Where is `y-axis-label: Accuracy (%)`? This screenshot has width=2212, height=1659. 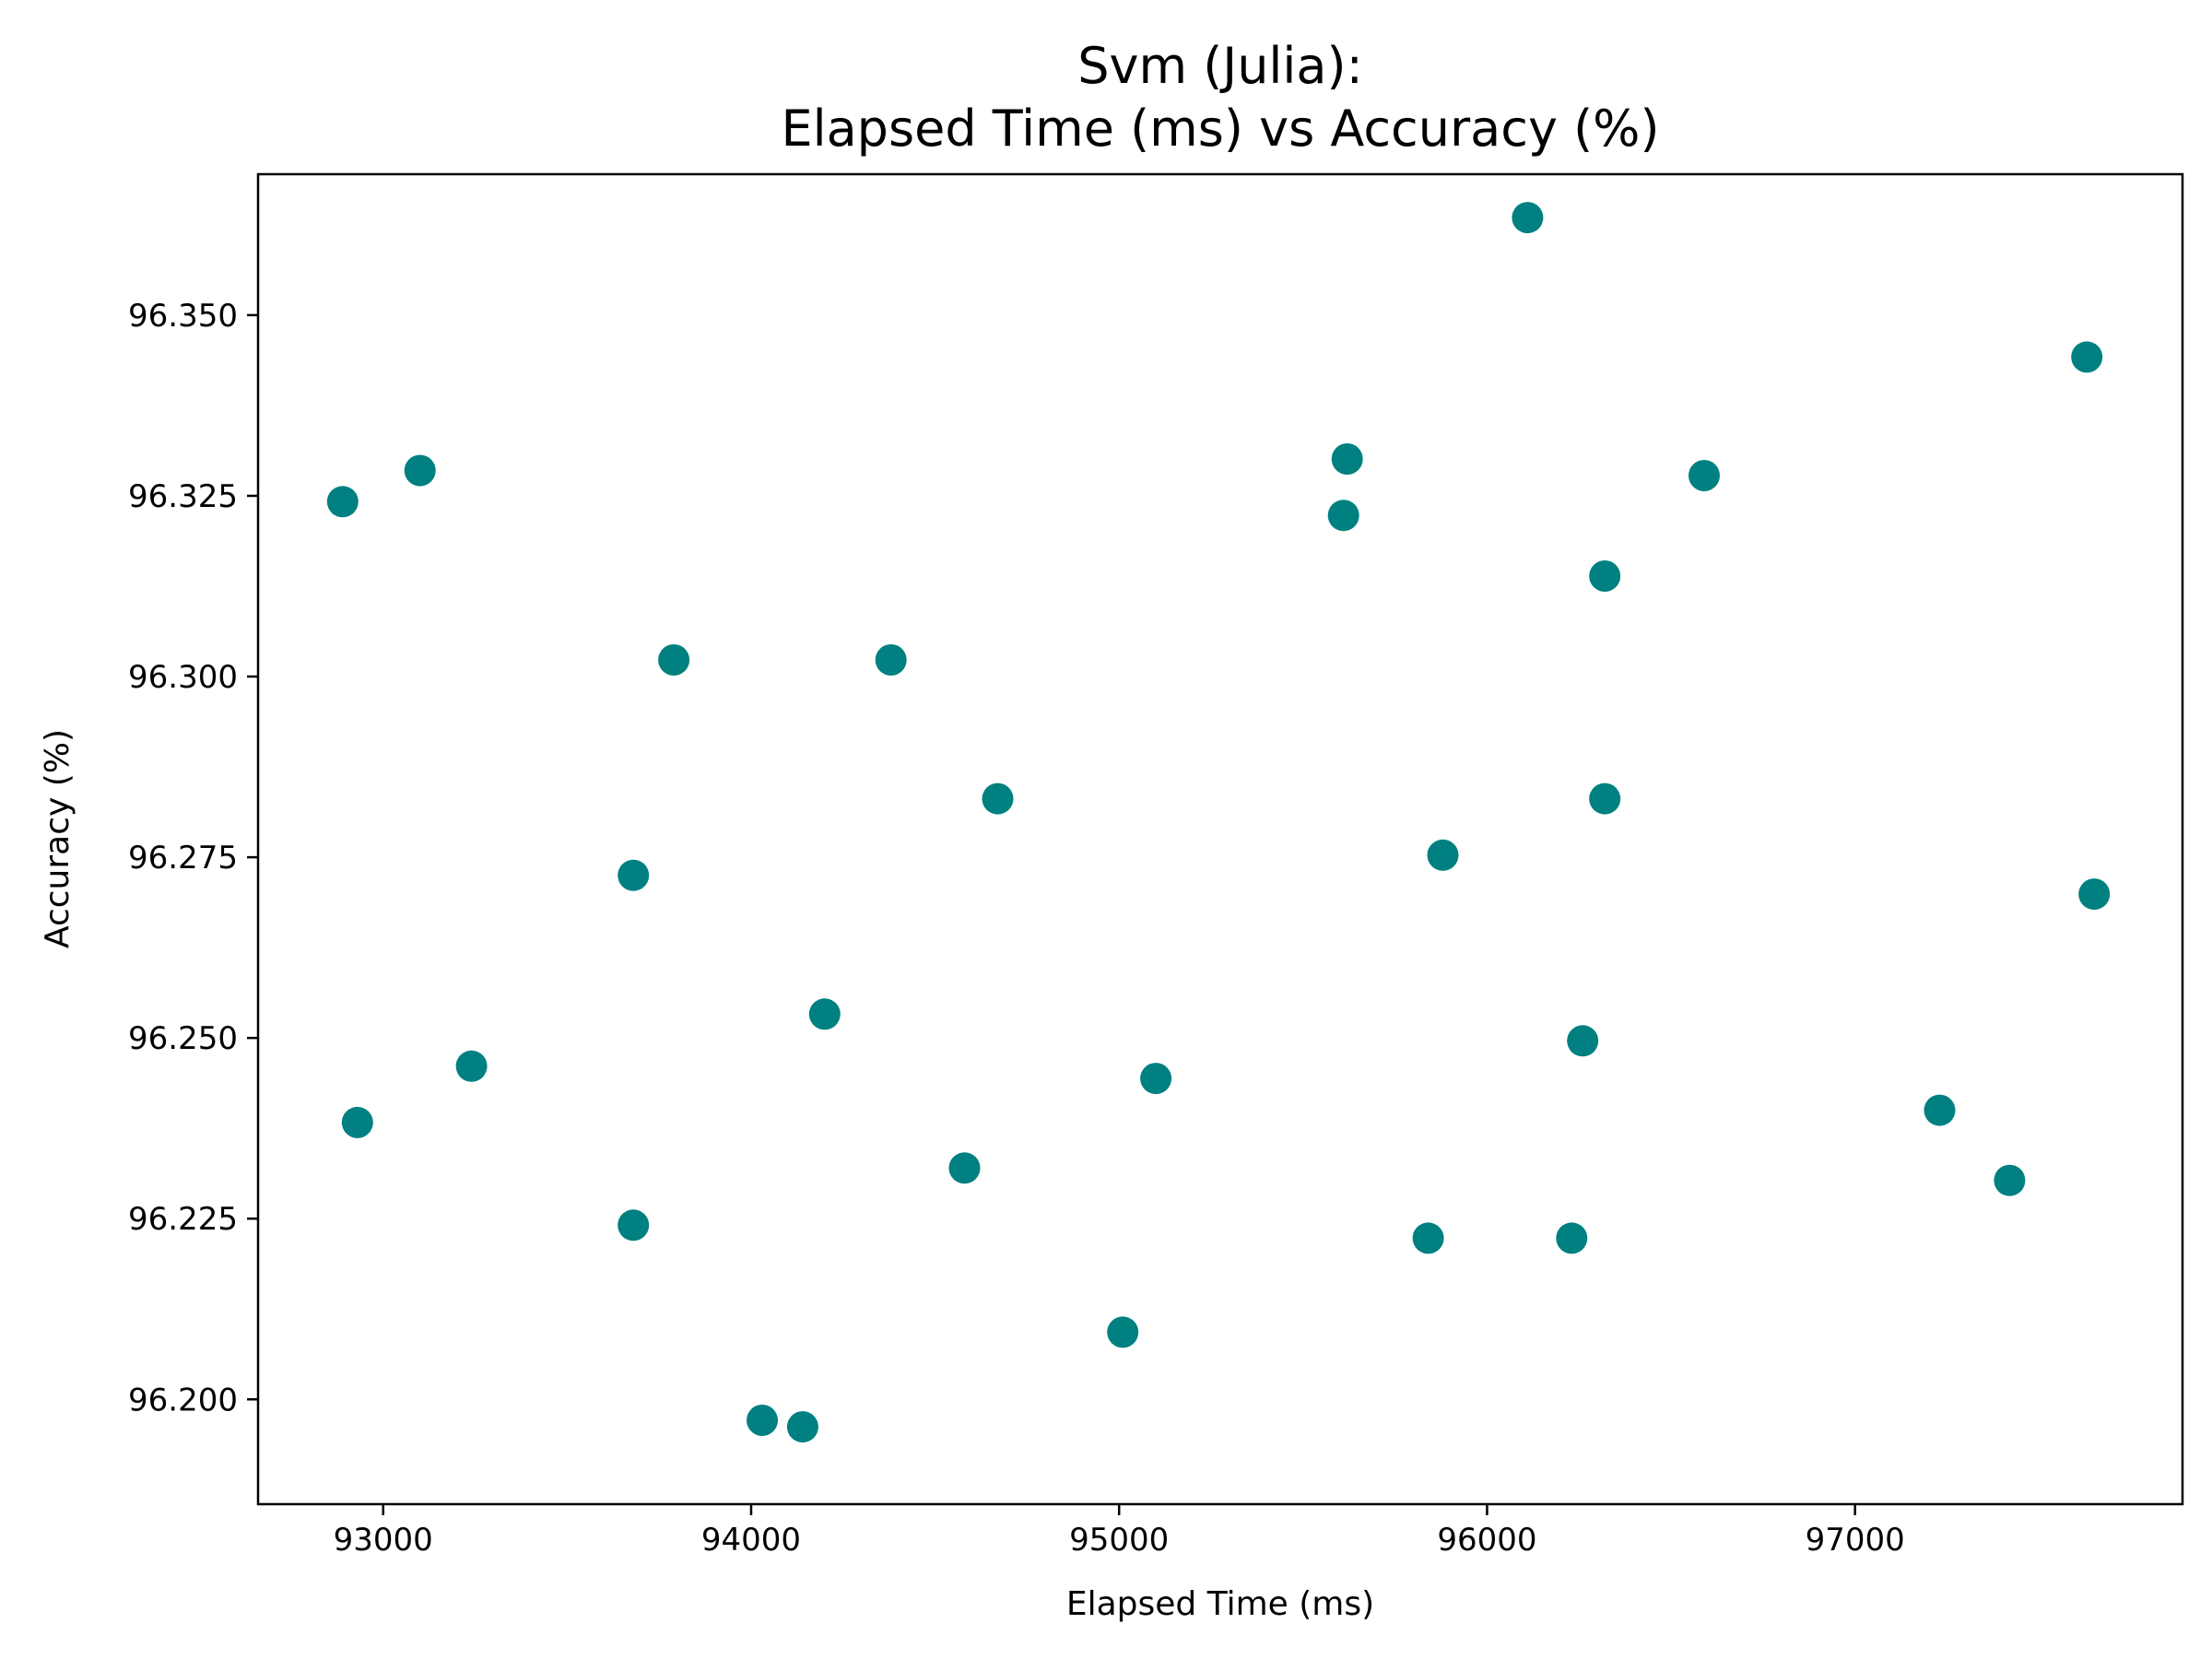 y-axis-label: Accuracy (%) is located at coordinates (57, 838).